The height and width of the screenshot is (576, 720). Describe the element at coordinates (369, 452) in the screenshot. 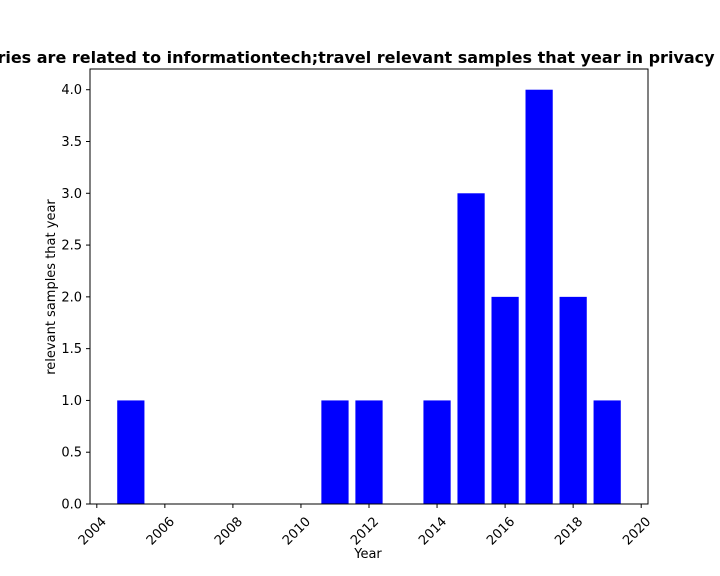

I see `bar-2012` at that location.